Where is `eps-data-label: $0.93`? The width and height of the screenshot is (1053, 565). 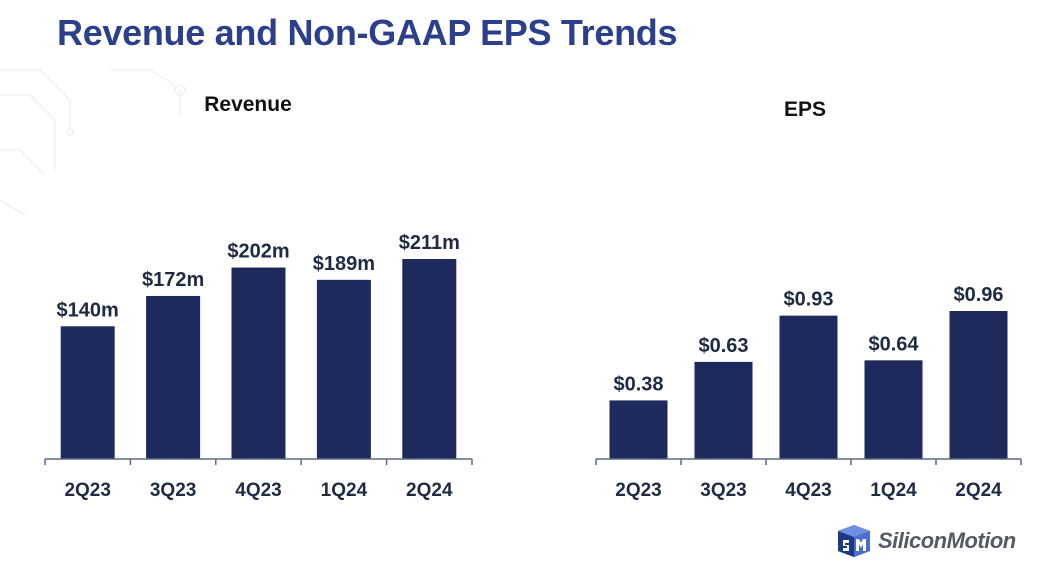
eps-data-label: $0.93 is located at coordinates (808, 300).